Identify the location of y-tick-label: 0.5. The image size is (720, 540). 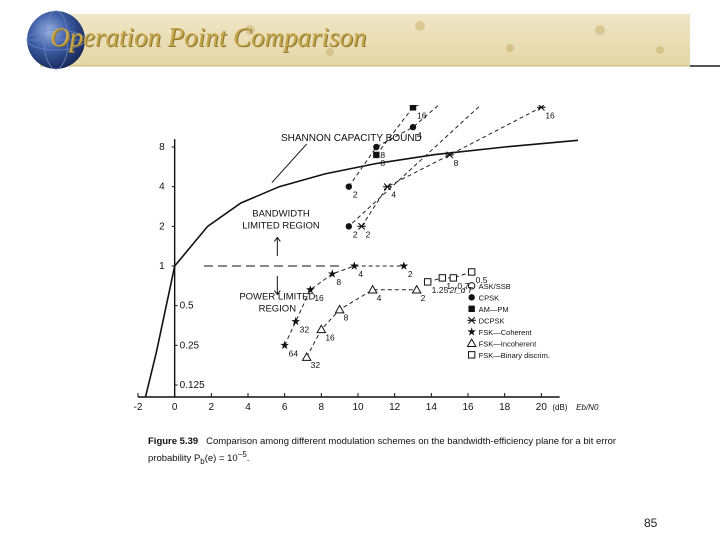
(187, 306).